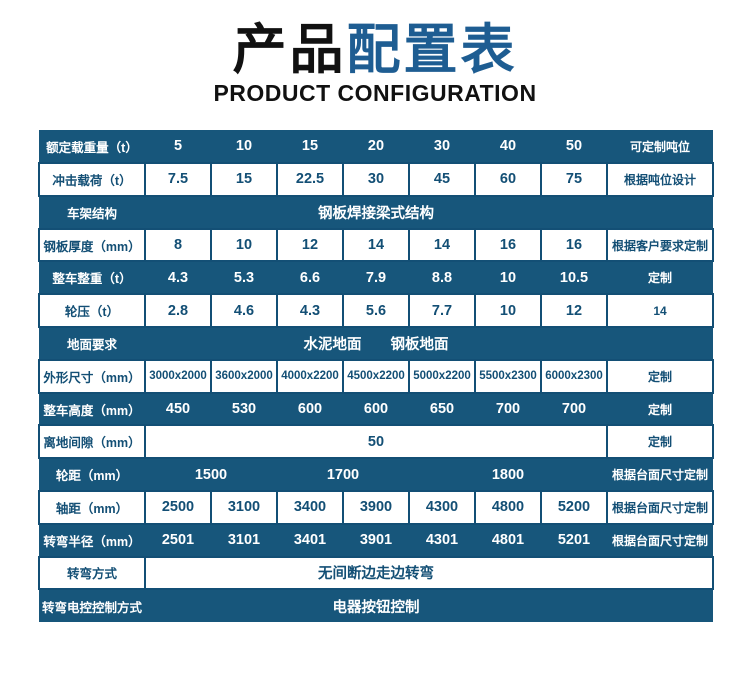 This screenshot has width=750, height=694. Describe the element at coordinates (178, 376) in the screenshot. I see `cell-value: 3000x2000` at that location.